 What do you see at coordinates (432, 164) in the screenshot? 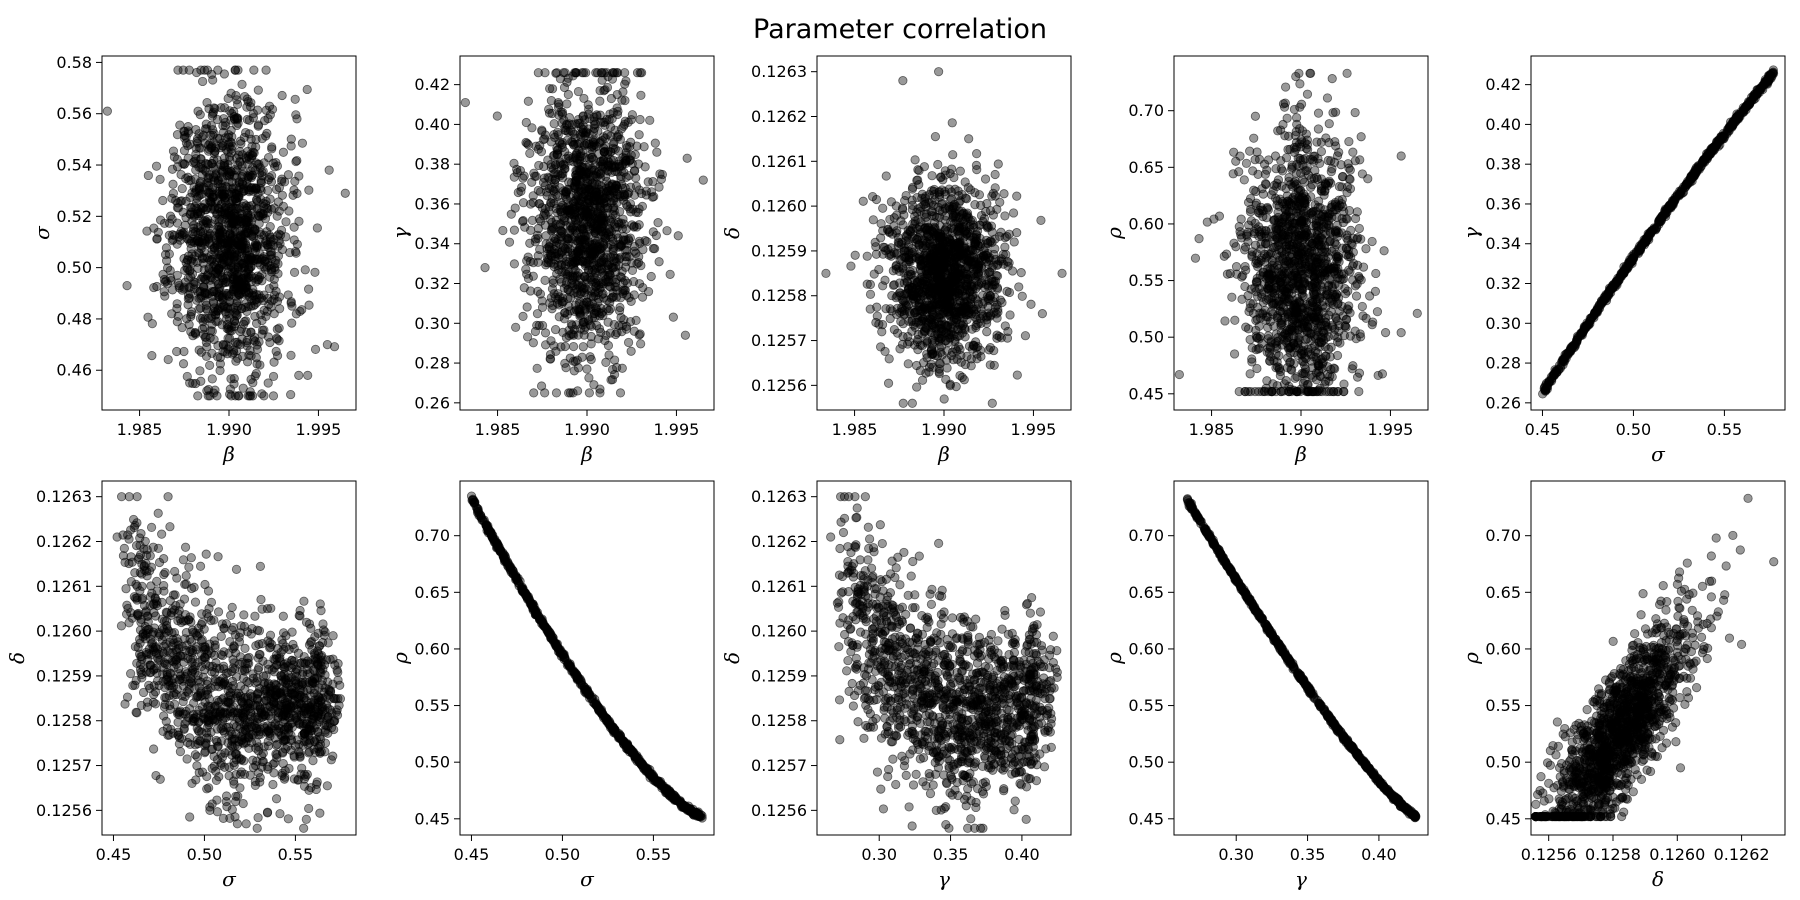
I see `y-tick-label: 0.38` at bounding box center [432, 164].